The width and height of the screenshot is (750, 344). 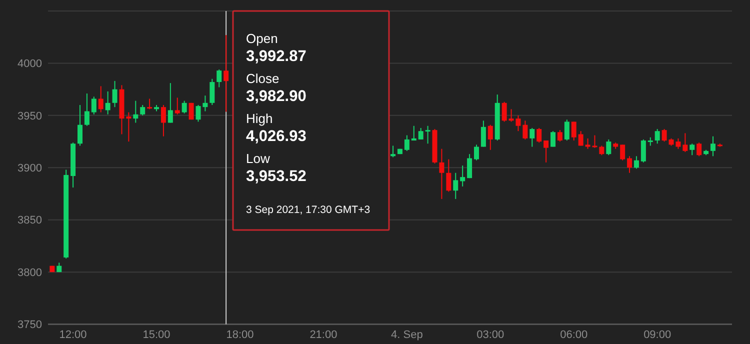 What do you see at coordinates (156, 335) in the screenshot?
I see `x-tick-label: 15:00` at bounding box center [156, 335].